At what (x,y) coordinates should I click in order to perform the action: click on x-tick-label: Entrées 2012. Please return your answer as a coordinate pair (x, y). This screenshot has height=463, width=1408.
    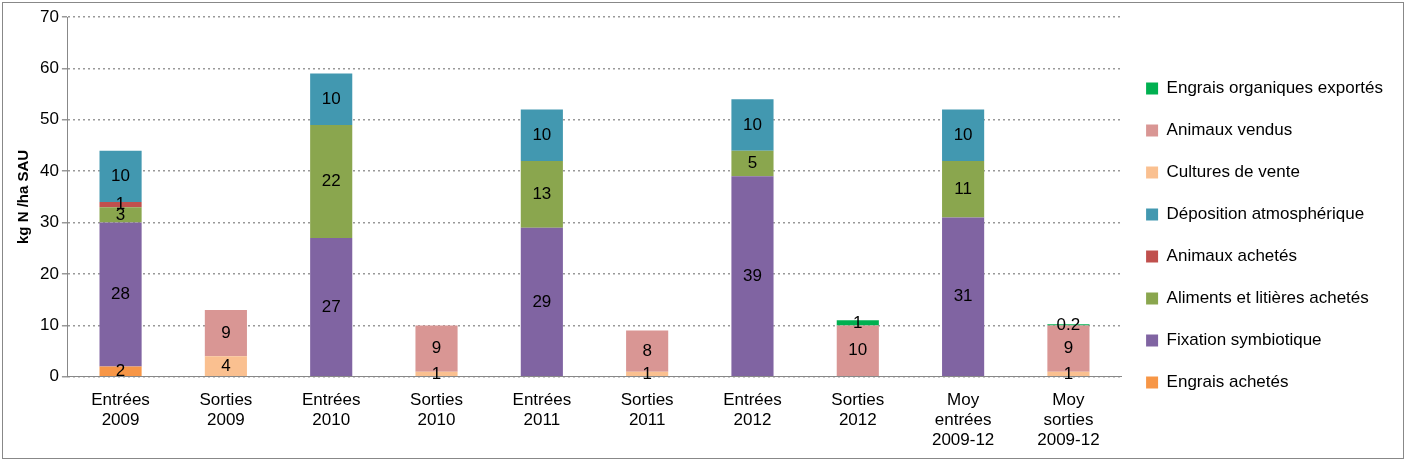
    Looking at the image, I should click on (752, 409).